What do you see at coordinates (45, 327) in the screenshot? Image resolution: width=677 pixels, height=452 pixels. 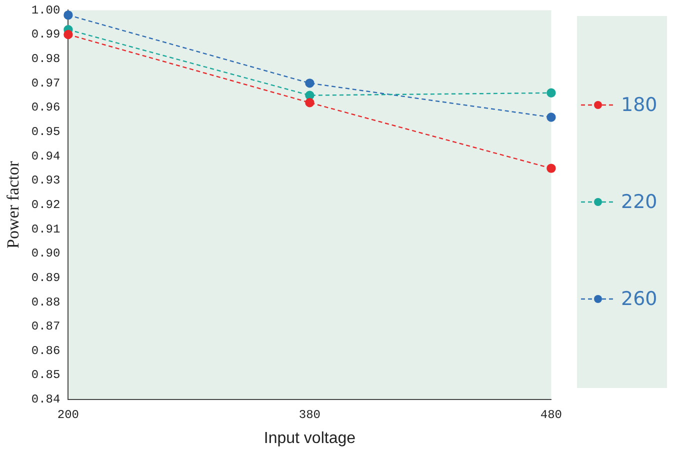 I see `y-tick-label: 0.87` at bounding box center [45, 327].